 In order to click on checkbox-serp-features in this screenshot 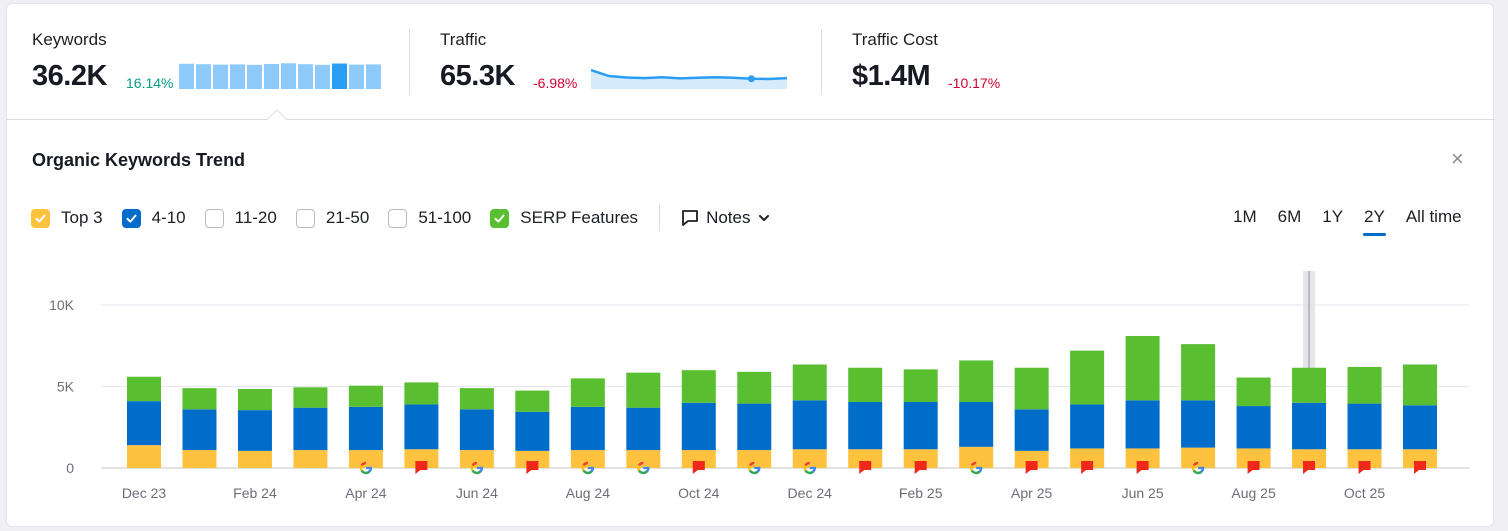, I will do `click(500, 218)`.